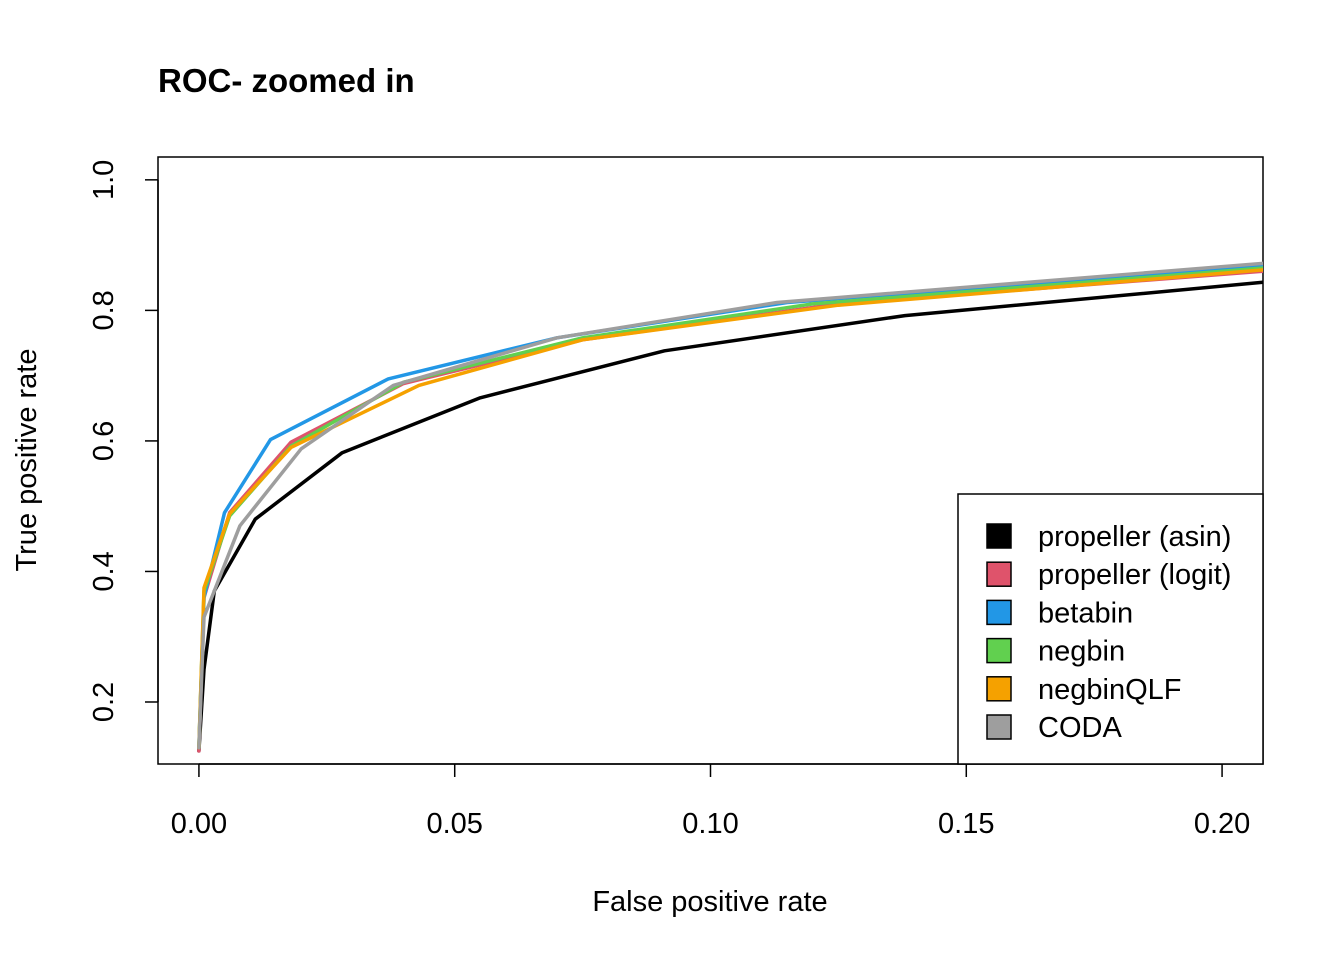 The height and width of the screenshot is (960, 1344). Describe the element at coordinates (104, 441) in the screenshot. I see `y-tick-label: 0.6` at that location.